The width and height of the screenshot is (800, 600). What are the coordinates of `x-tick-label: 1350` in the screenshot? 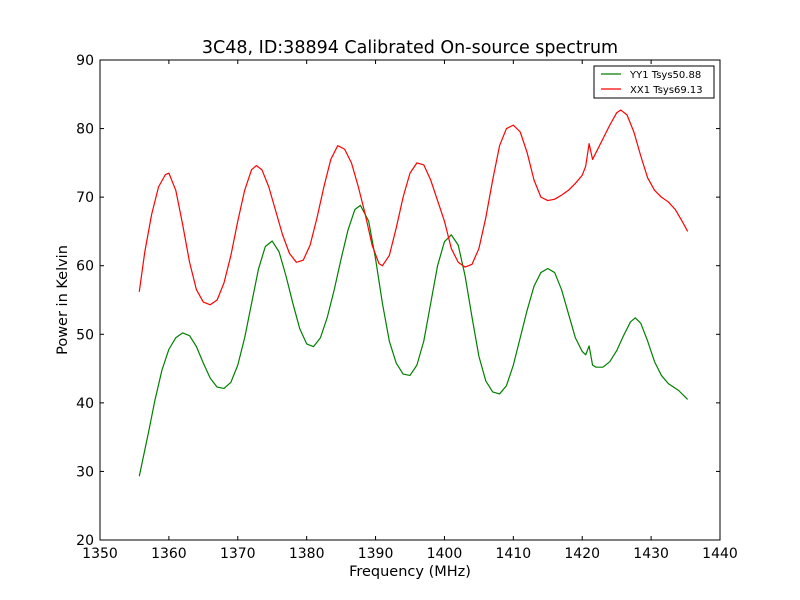 It's located at (100, 554).